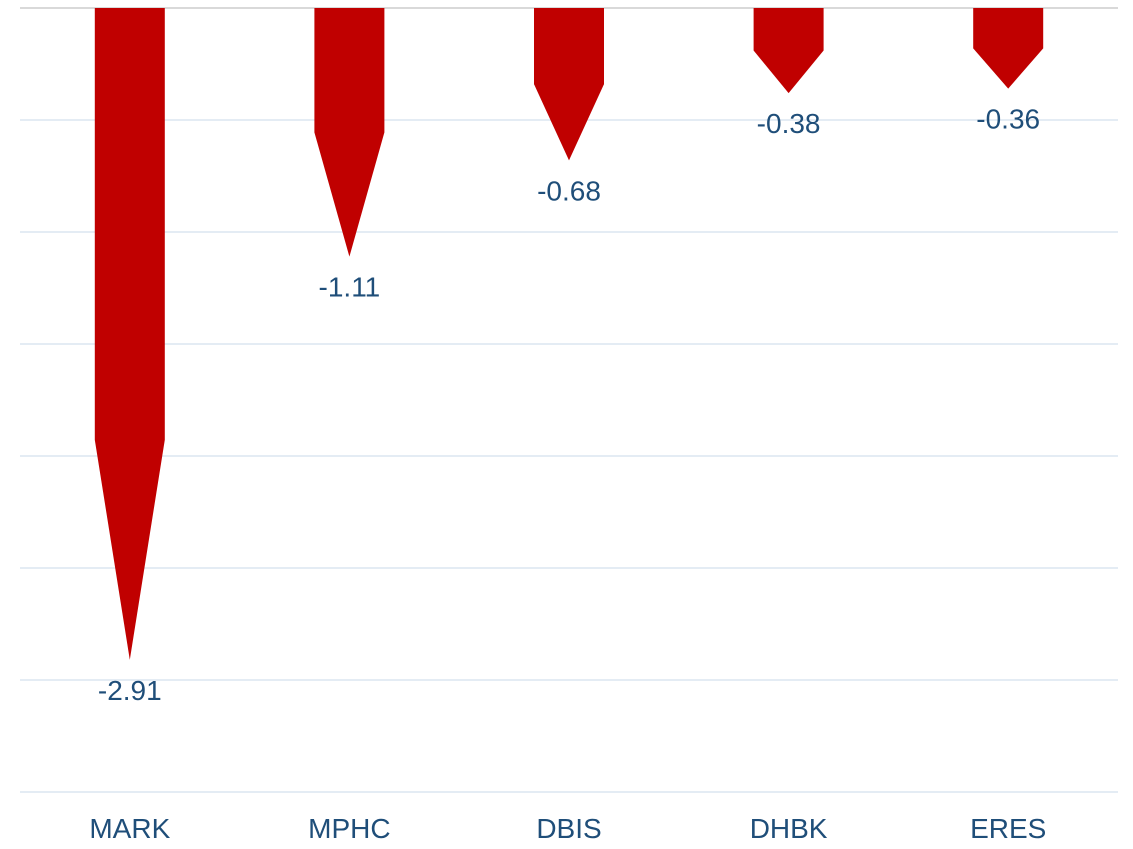 The height and width of the screenshot is (849, 1133). What do you see at coordinates (350, 287) in the screenshot?
I see `value-label: -1.11` at bounding box center [350, 287].